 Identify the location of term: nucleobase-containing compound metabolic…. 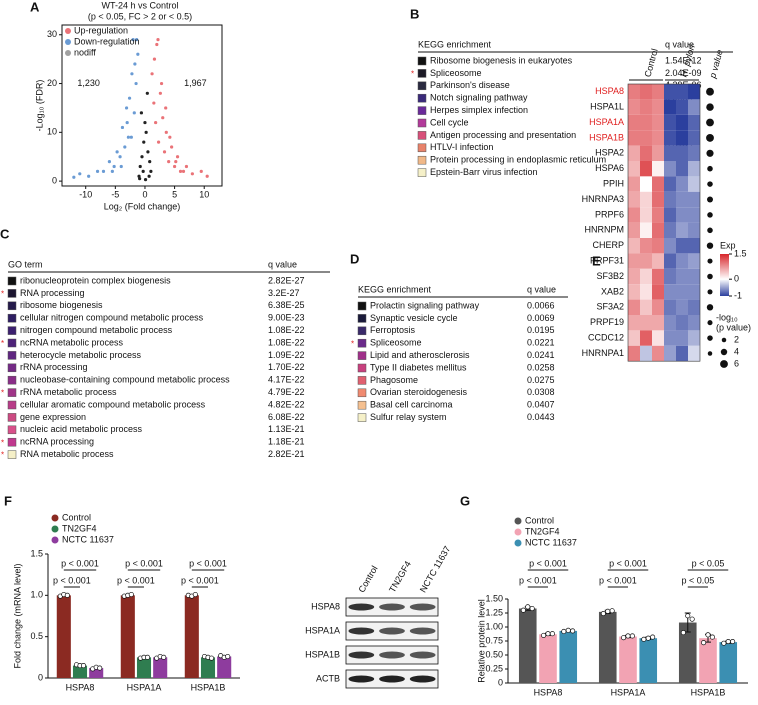
(125, 380).